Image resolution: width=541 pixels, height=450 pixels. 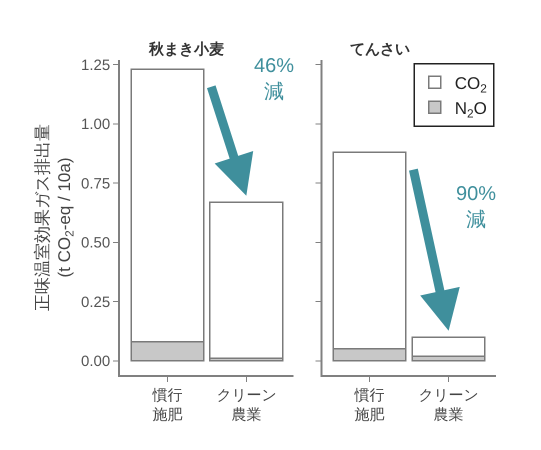 What do you see at coordinates (471, 85) in the screenshot?
I see `legend-label: CO$_{2}$` at bounding box center [471, 85].